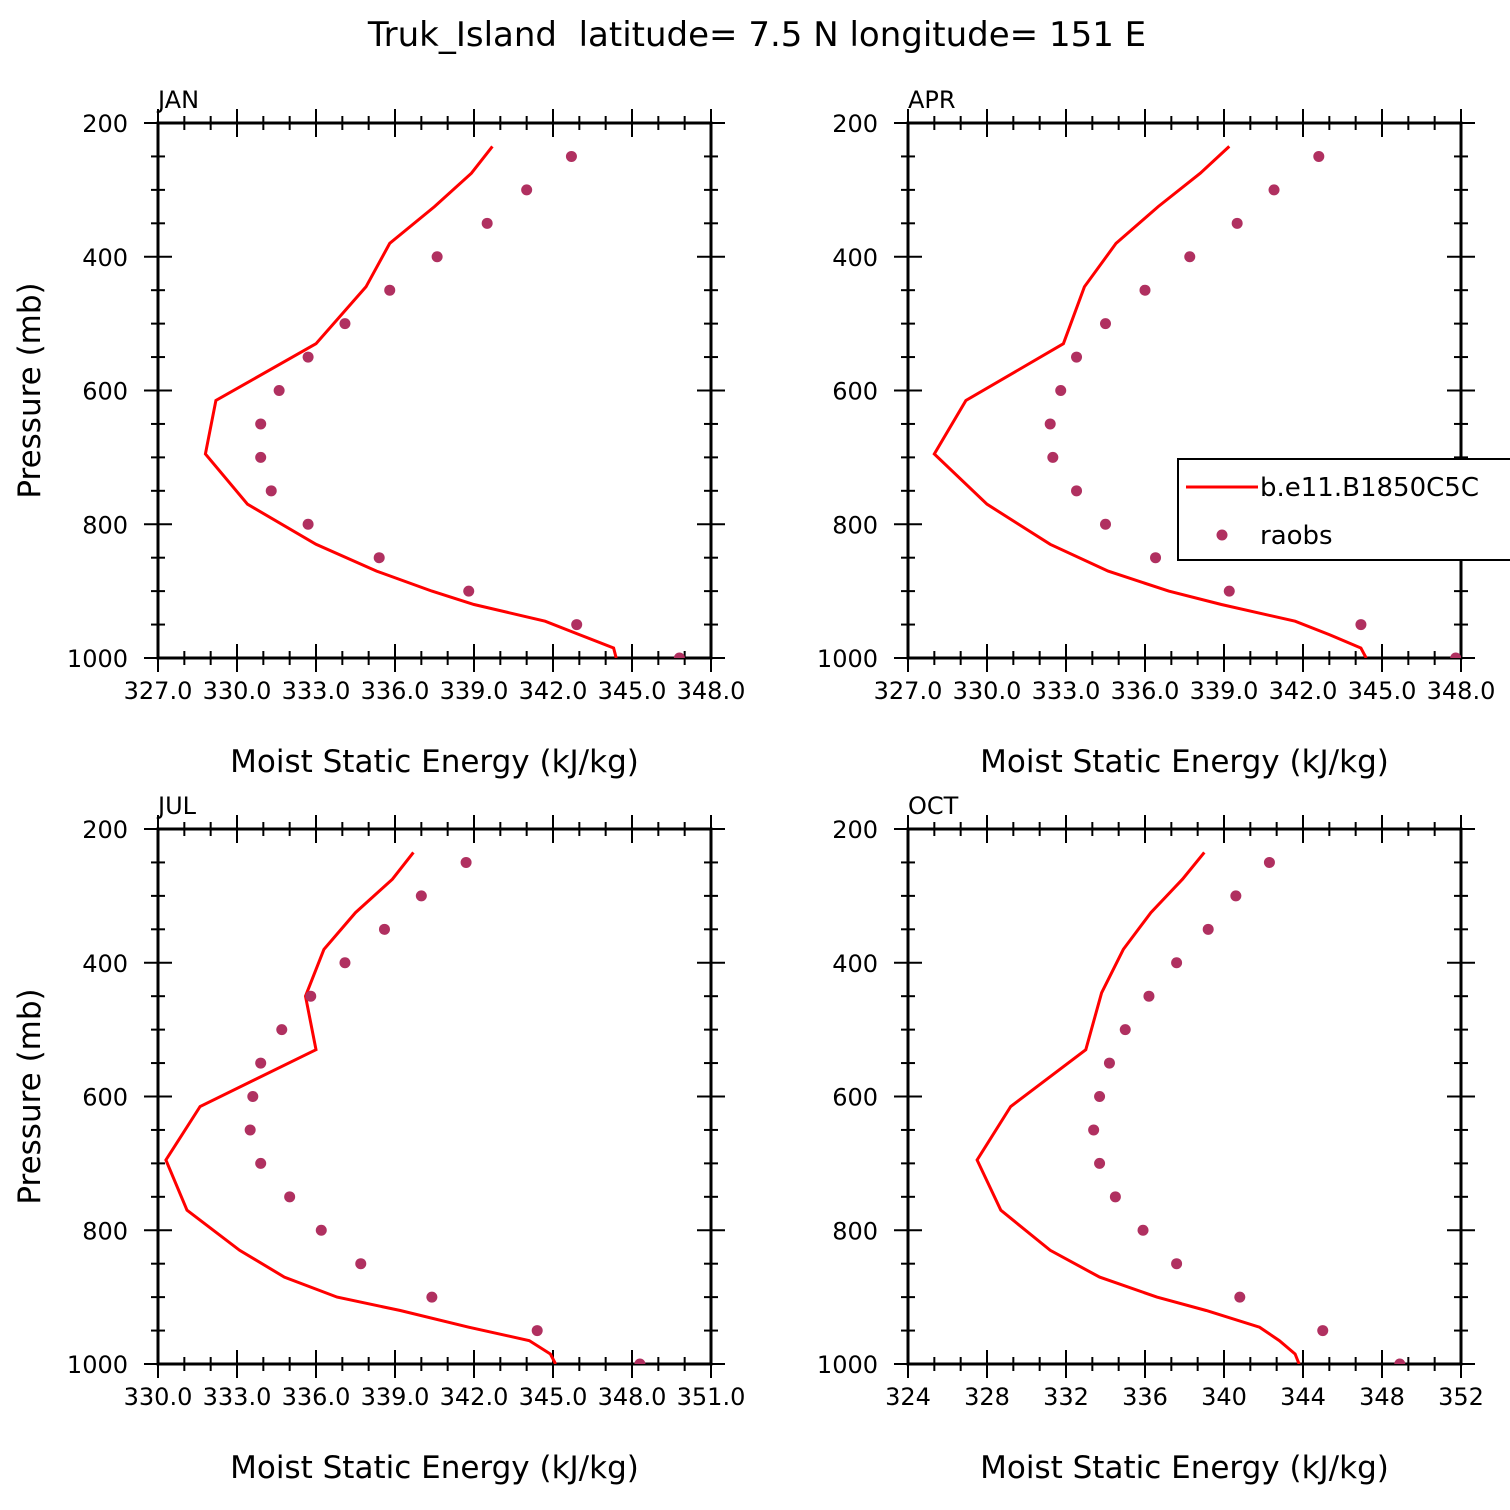 This screenshot has width=1510, height=1510. Describe the element at coordinates (632, 691) in the screenshot. I see `x-tick-label: 345.0` at that location.